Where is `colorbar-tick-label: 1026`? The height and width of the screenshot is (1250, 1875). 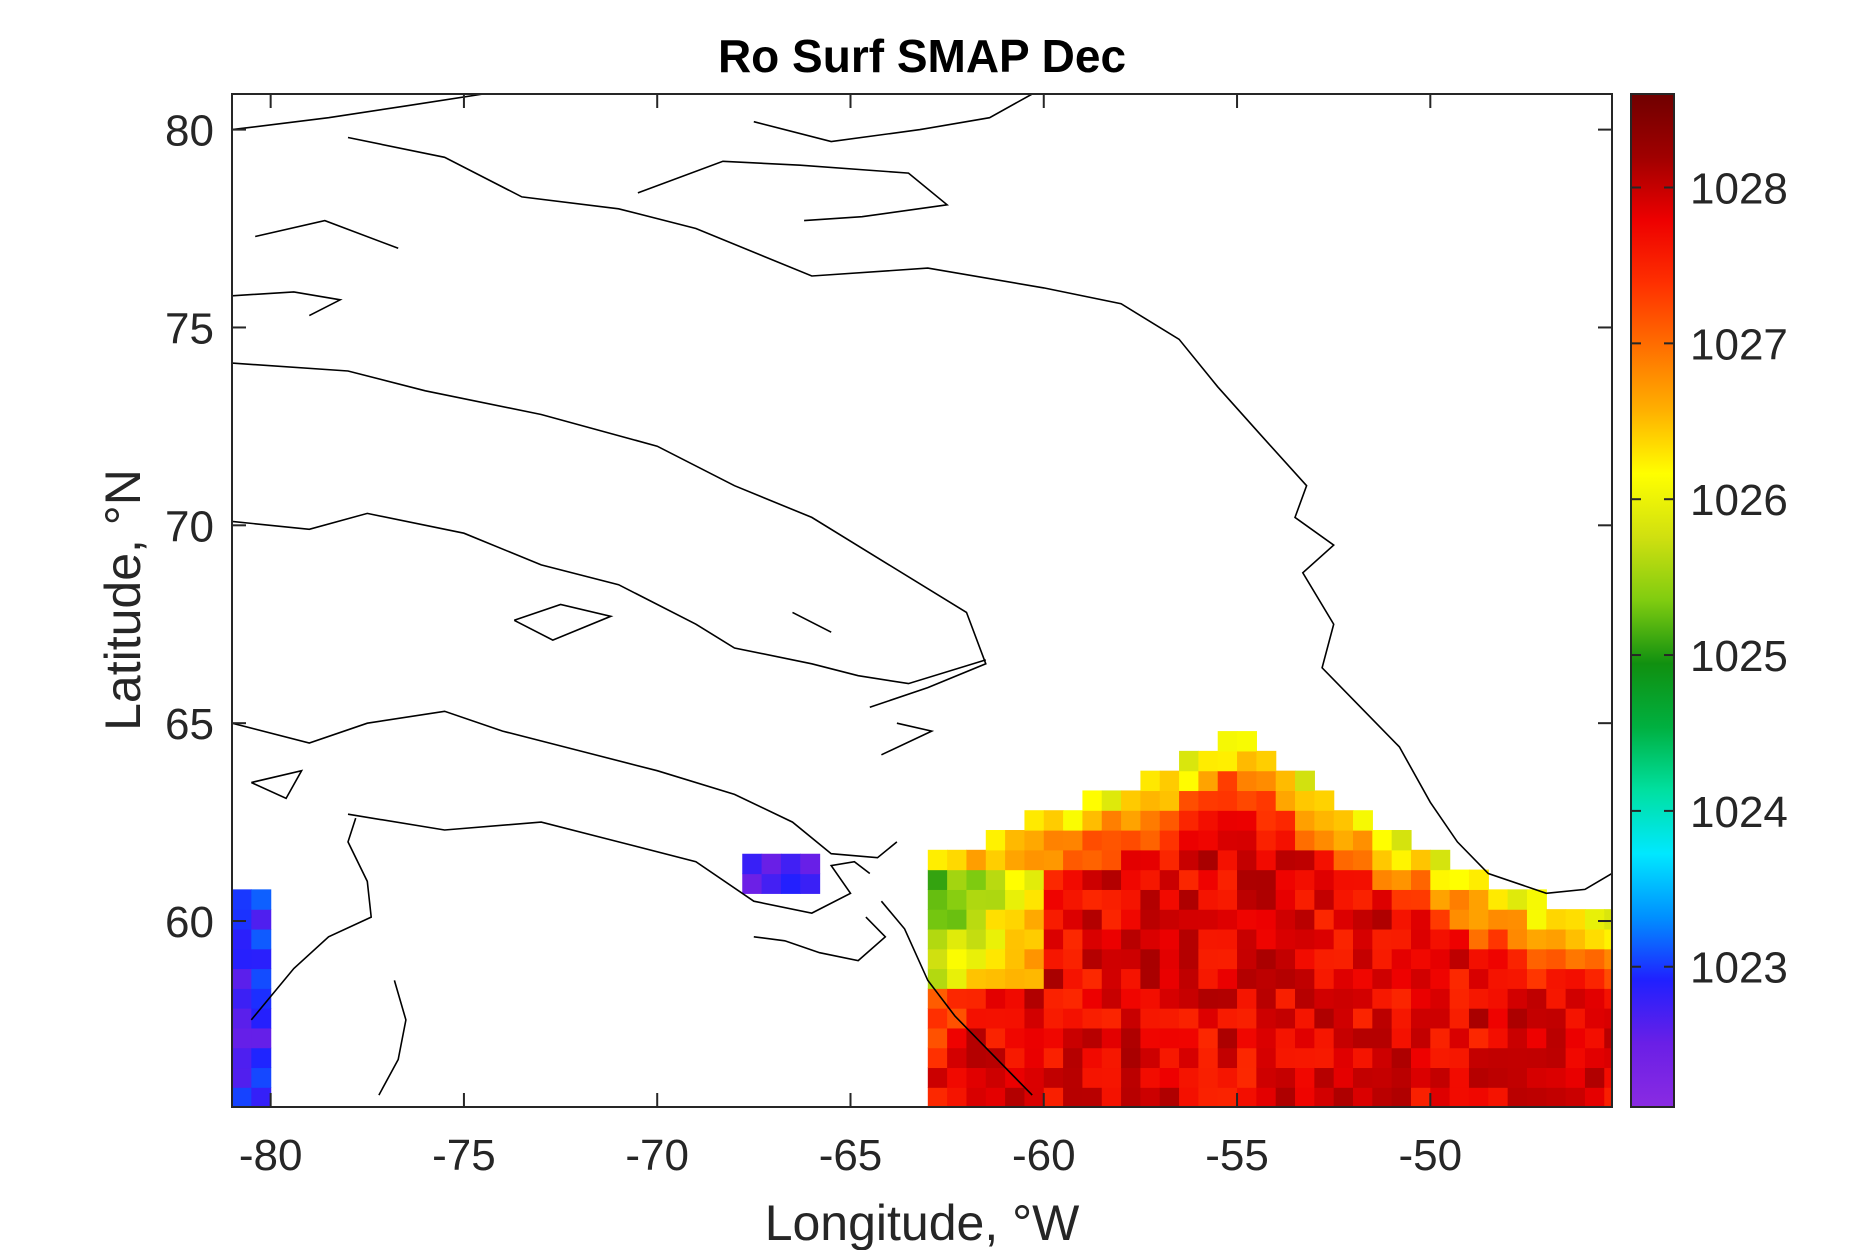 colorbar-tick-label: 1026 is located at coordinates (1739, 500).